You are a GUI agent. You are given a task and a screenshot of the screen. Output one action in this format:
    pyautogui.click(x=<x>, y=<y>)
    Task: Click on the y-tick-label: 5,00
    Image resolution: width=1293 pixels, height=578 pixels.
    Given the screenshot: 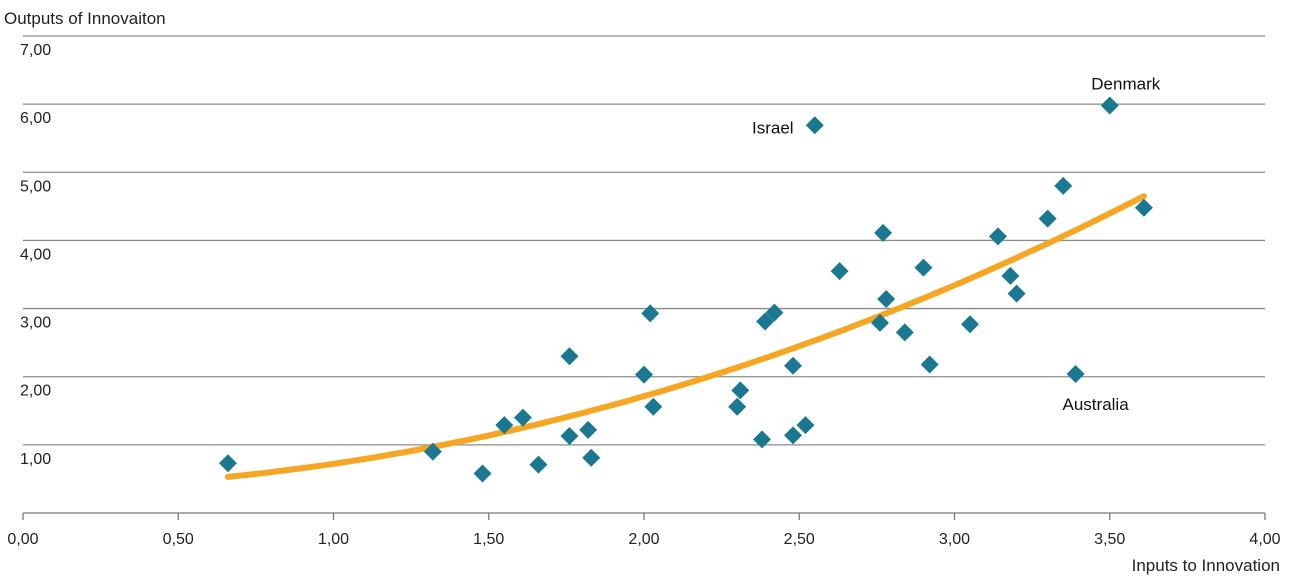 What is the action you would take?
    pyautogui.click(x=35, y=186)
    